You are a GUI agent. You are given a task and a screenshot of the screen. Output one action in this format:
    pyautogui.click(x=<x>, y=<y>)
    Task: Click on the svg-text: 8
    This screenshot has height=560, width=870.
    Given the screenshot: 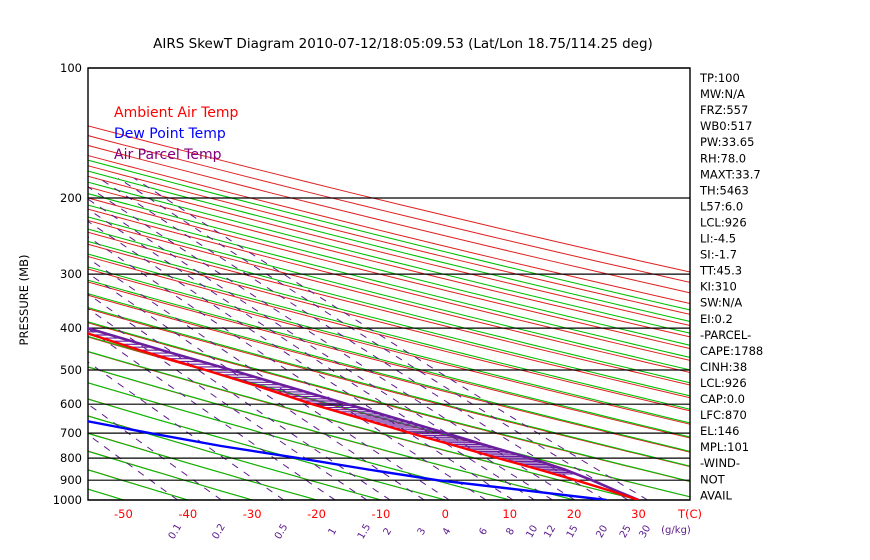 What is the action you would take?
    pyautogui.click(x=510, y=531)
    